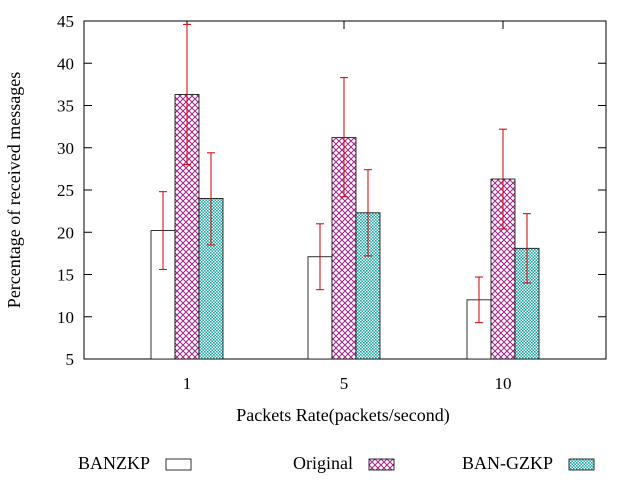  I want to click on legend-label-ban-gzkp: BAN-GZKP, so click(507, 463).